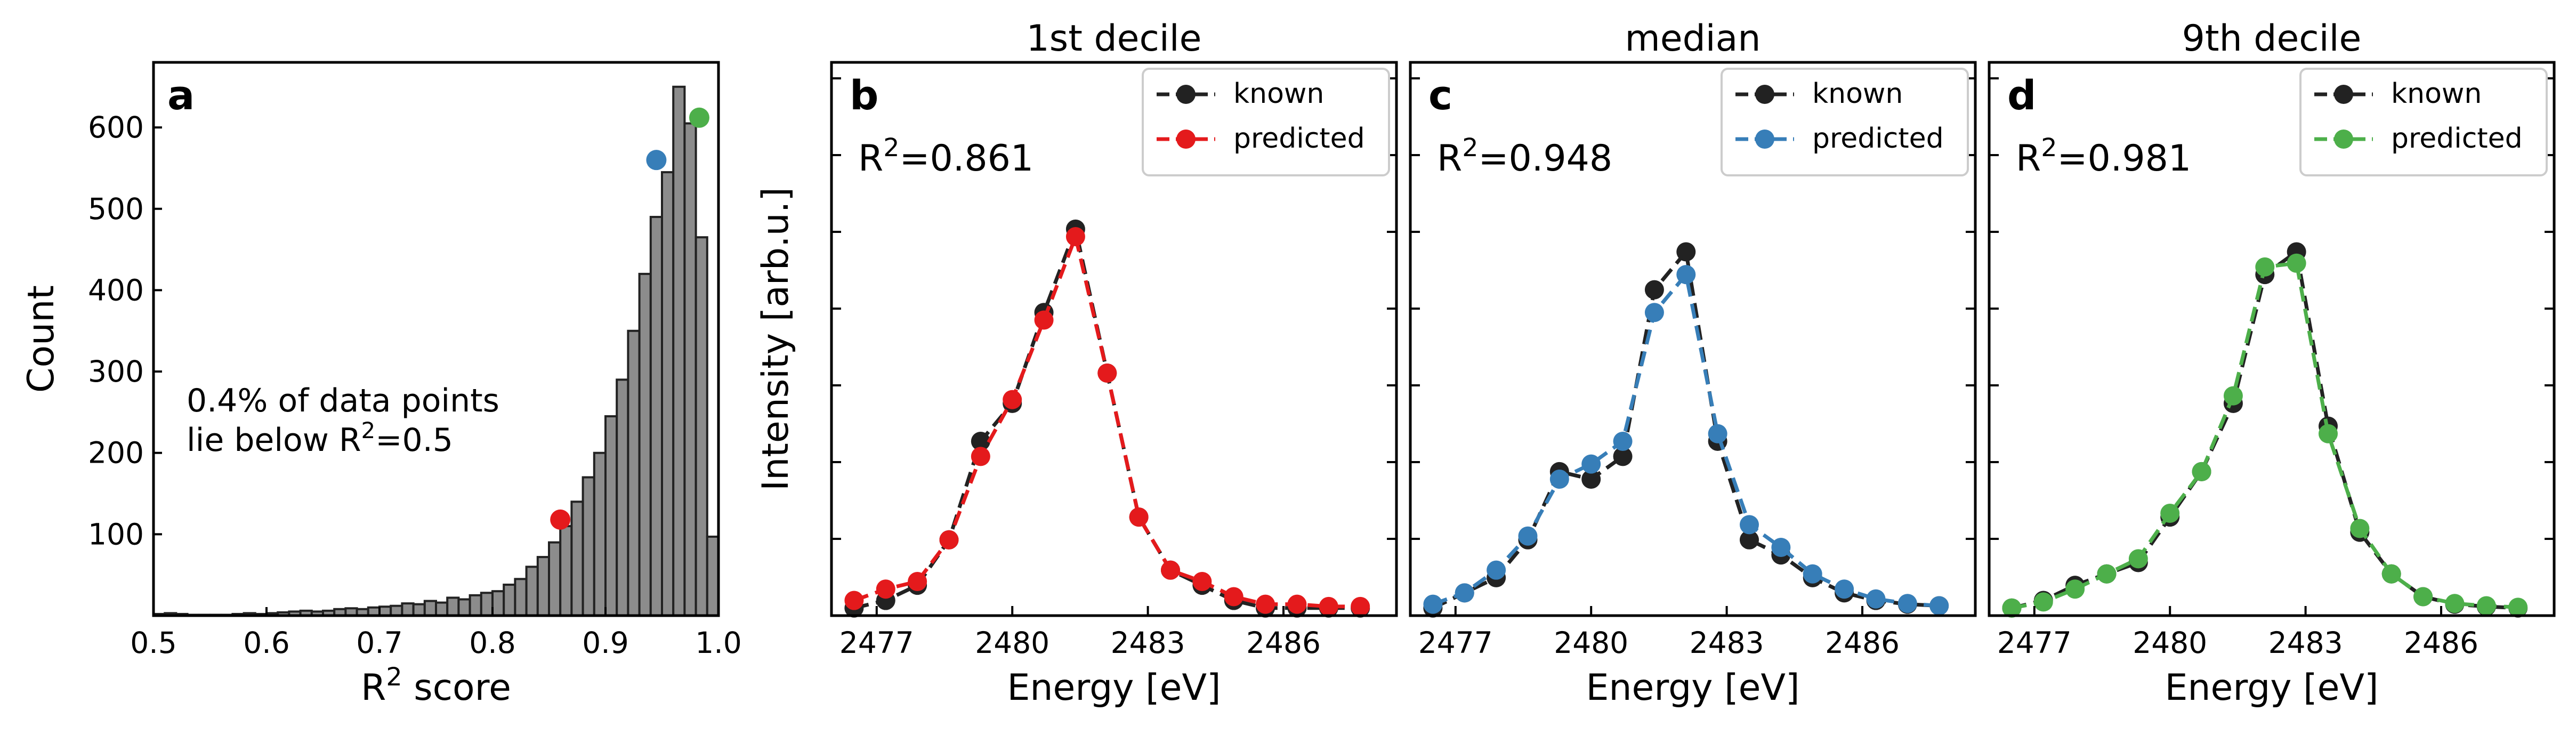 This screenshot has height=735, width=2576. I want to click on panel-letter-a: a, so click(181, 95).